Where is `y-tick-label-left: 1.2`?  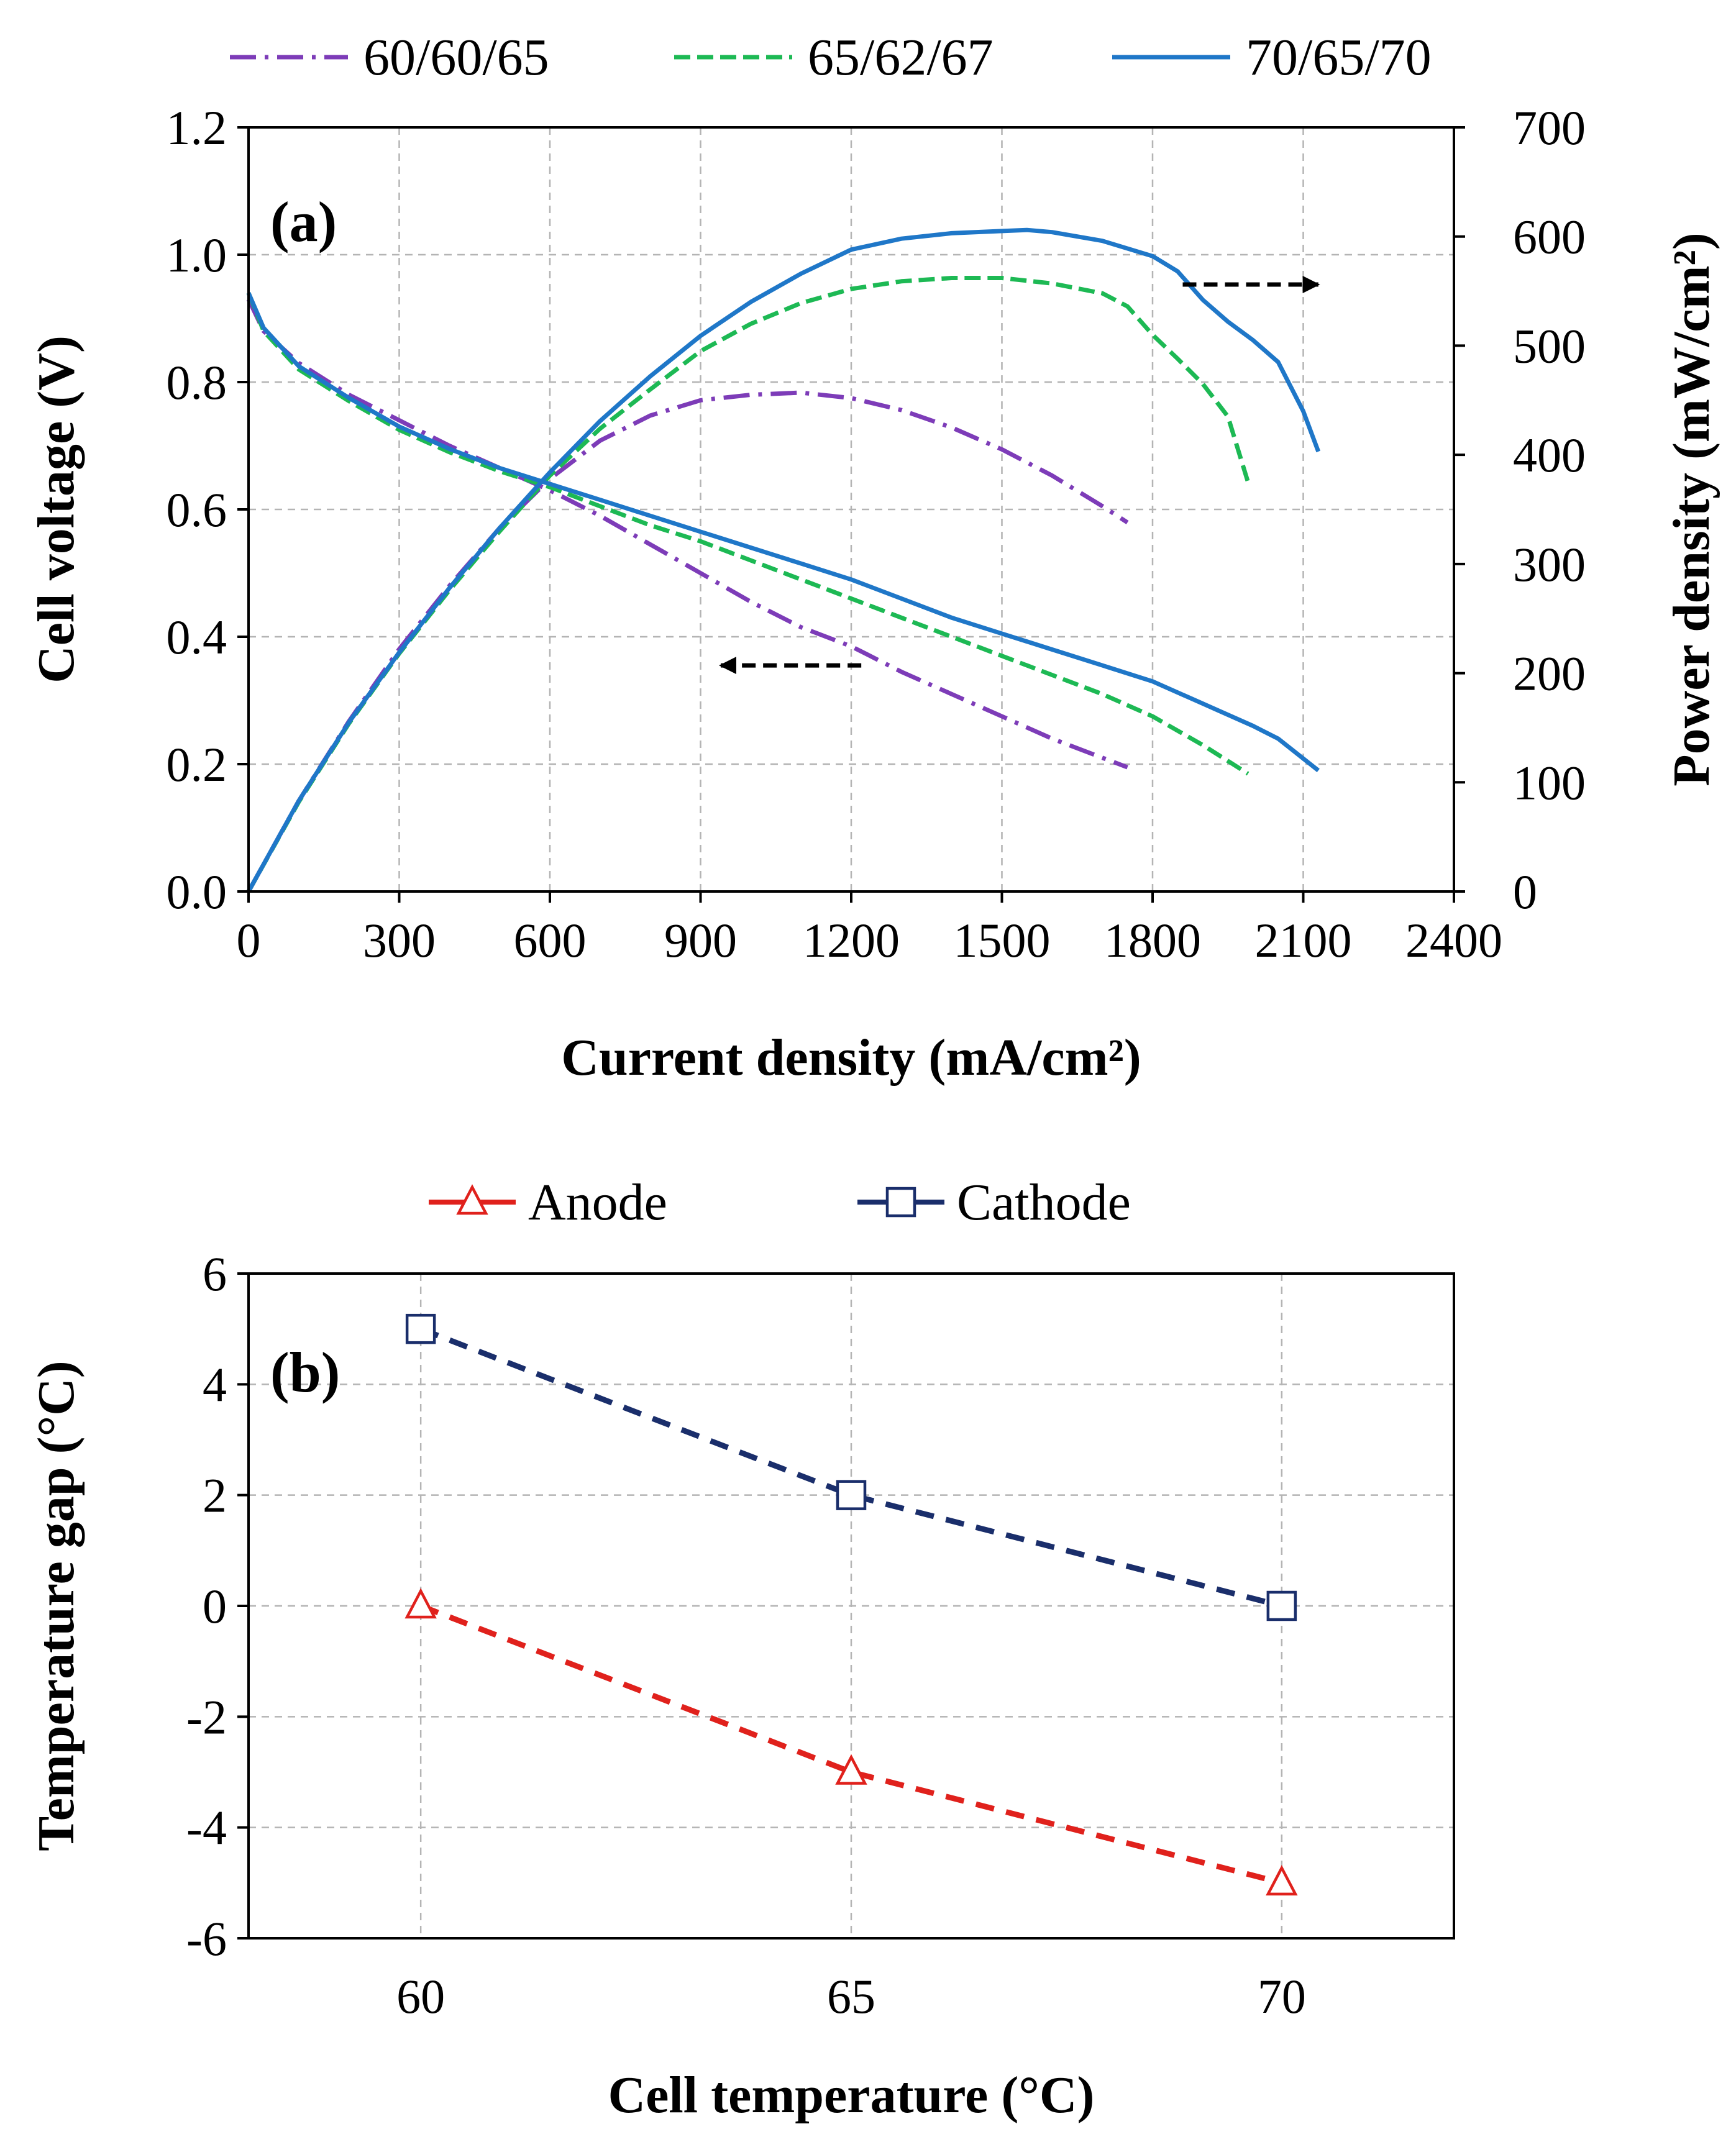
y-tick-label-left: 1.2 is located at coordinates (197, 128).